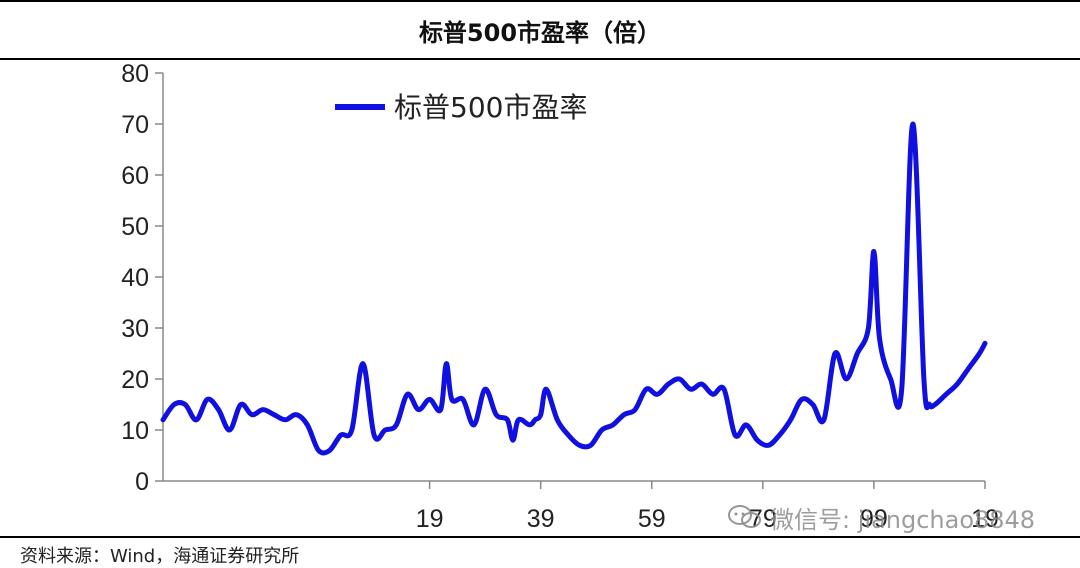 The height and width of the screenshot is (568, 1080). Describe the element at coordinates (135, 278) in the screenshot. I see `y-tick-label: 40` at that location.